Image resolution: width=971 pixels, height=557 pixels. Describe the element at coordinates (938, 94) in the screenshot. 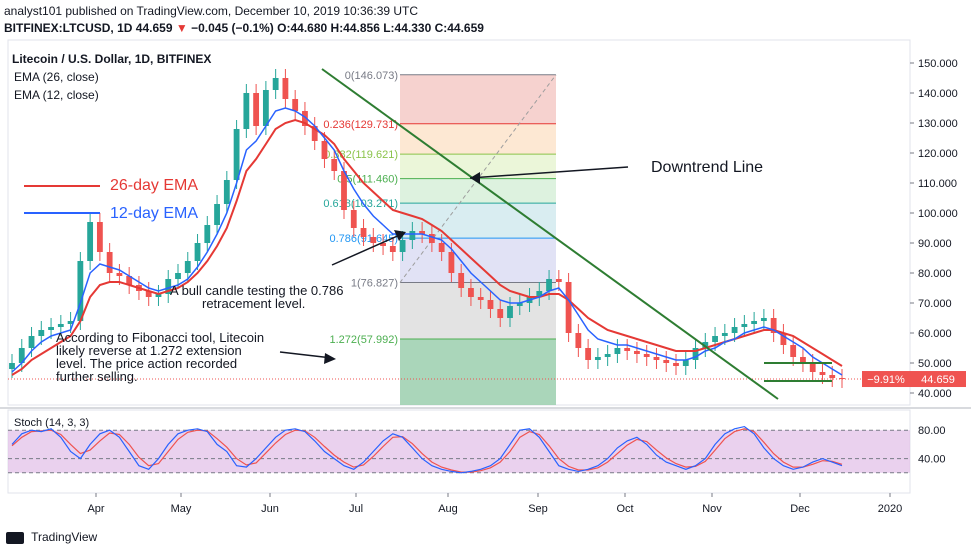

I see `price-tick-label: 140.000` at that location.